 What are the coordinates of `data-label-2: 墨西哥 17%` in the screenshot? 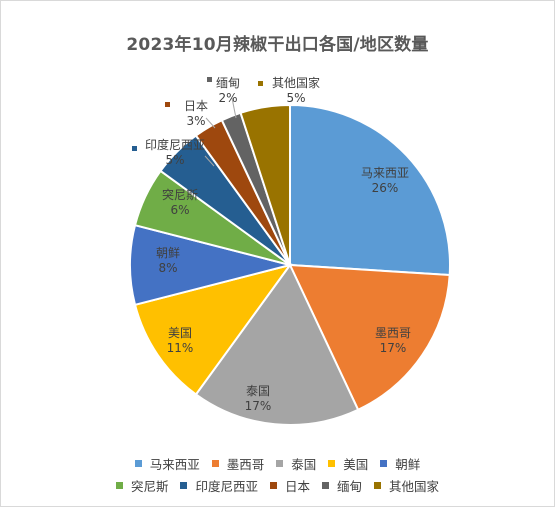 It's located at (393, 340).